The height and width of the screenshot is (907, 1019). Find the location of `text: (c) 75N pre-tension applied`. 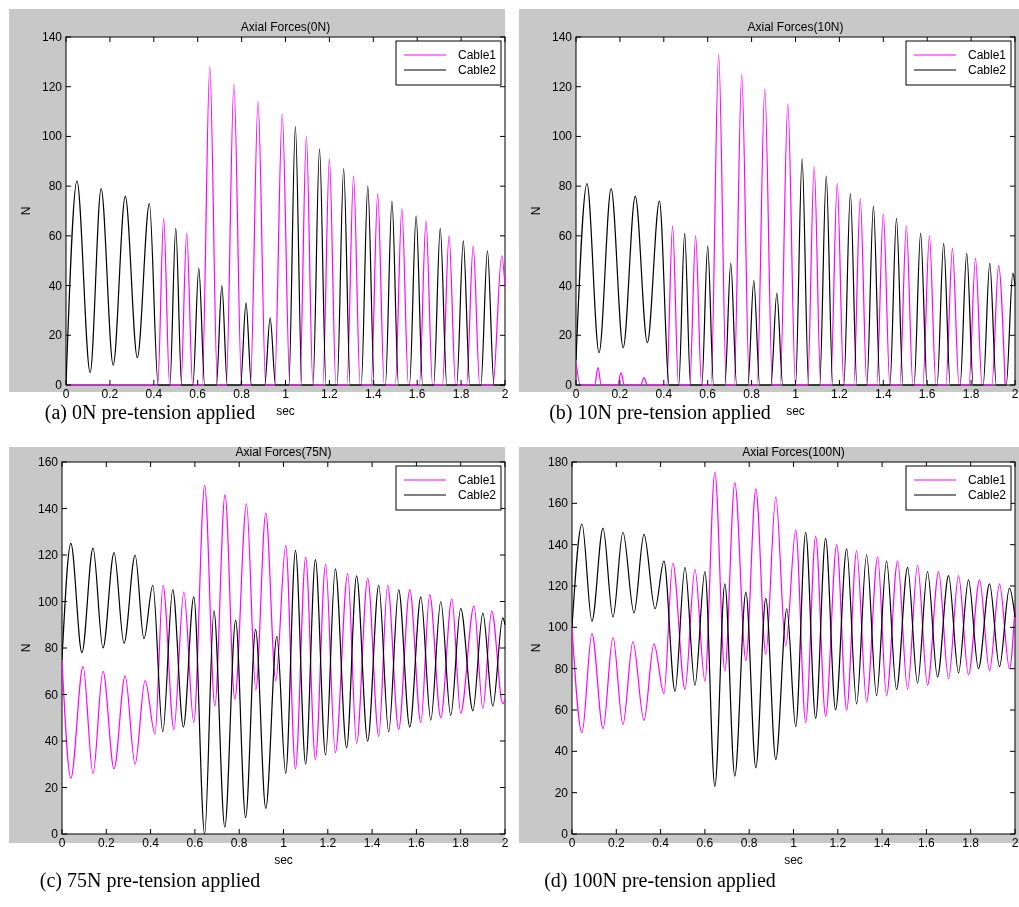

text: (c) 75N pre-tension applied is located at coordinates (150, 880).